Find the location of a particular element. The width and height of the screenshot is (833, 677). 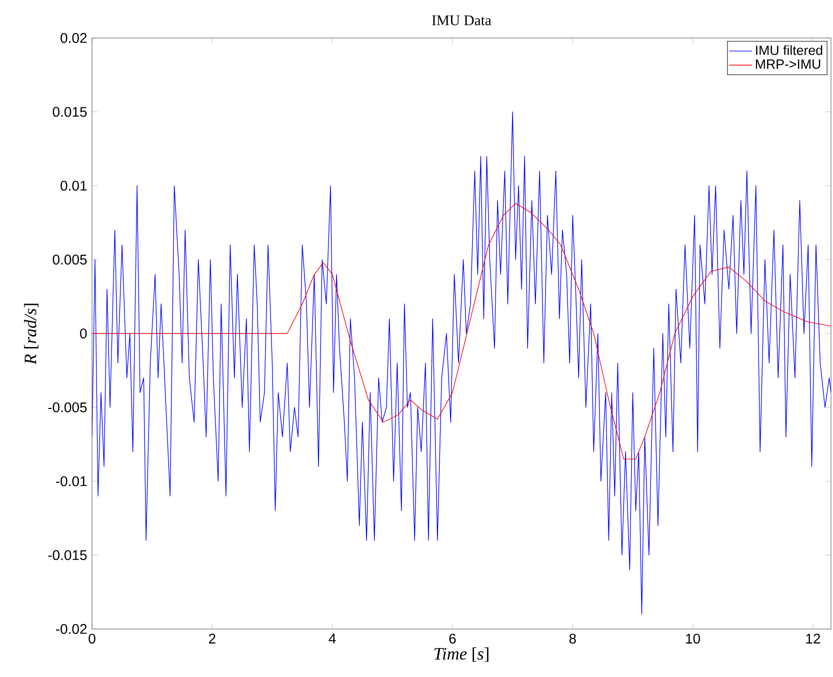

x-tick-label: 0 is located at coordinates (92, 639).